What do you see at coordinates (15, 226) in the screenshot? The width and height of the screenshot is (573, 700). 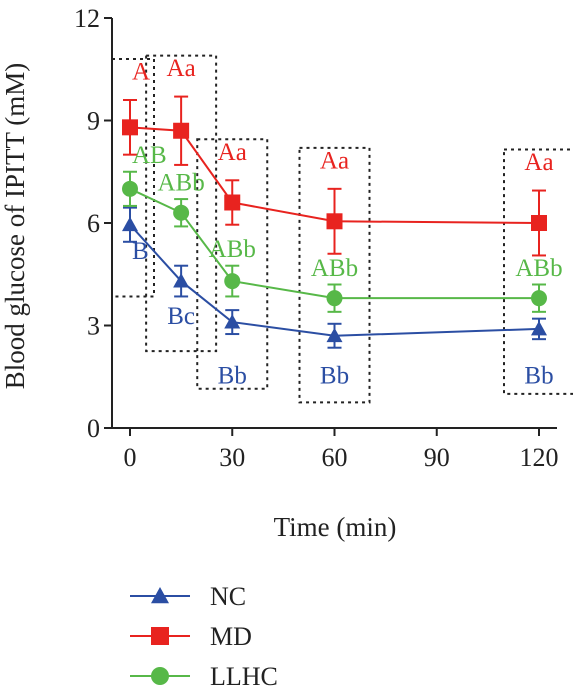 I see `y-axis-label: Blood glucose of IPITT (mM)` at bounding box center [15, 226].